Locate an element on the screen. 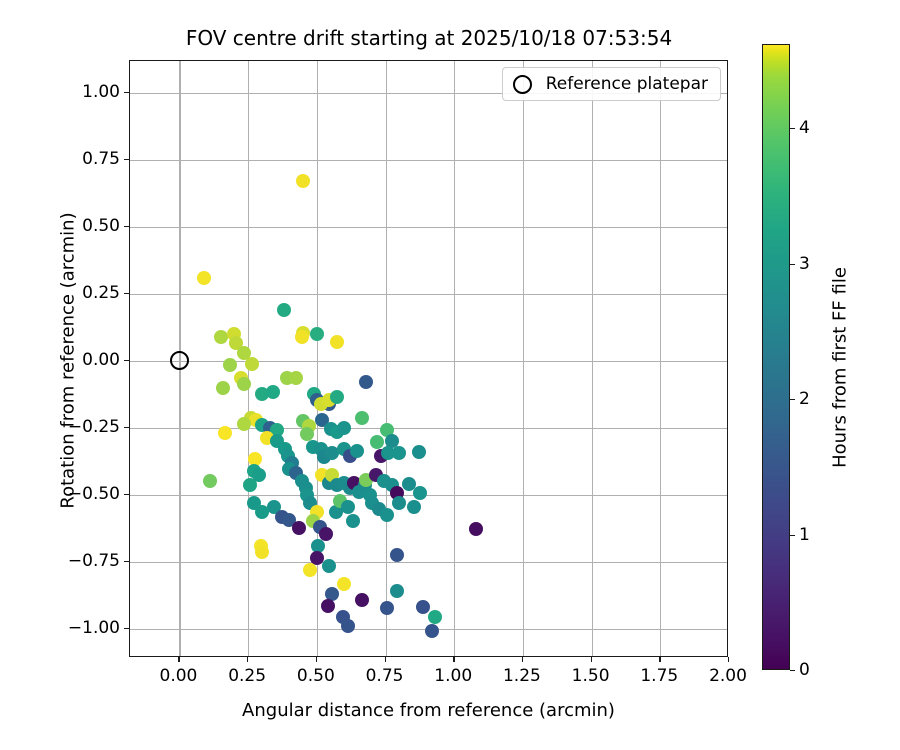  colorbar-tick-label: 1 is located at coordinates (804, 534).